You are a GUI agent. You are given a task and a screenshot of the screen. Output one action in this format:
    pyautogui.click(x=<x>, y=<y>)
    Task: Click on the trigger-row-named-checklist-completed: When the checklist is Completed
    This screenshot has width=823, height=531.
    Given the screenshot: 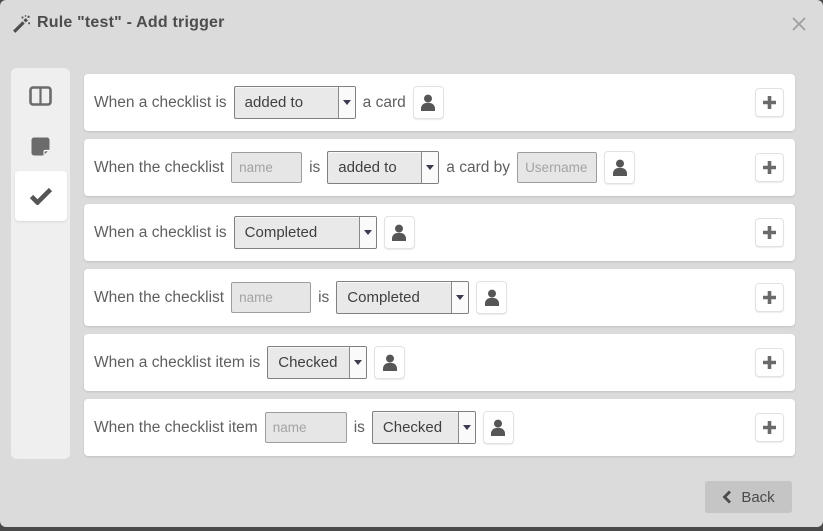 What is the action you would take?
    pyautogui.click(x=439, y=297)
    